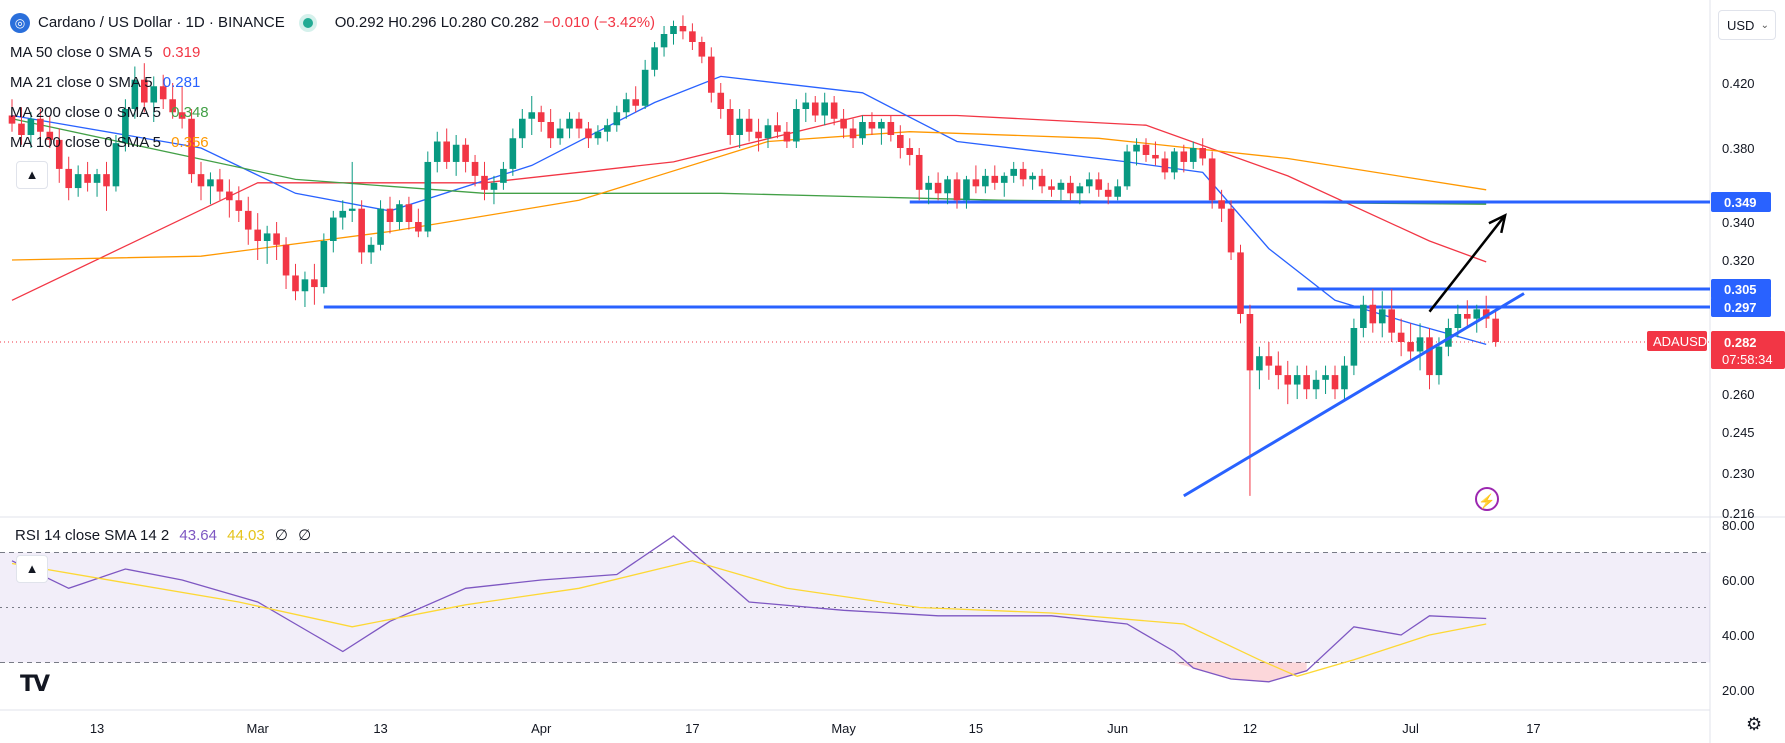  What do you see at coordinates (332, 143) in the screenshot?
I see `indicator-ma100: MA 100 close 0 SMA 5 0.356` at bounding box center [332, 143].